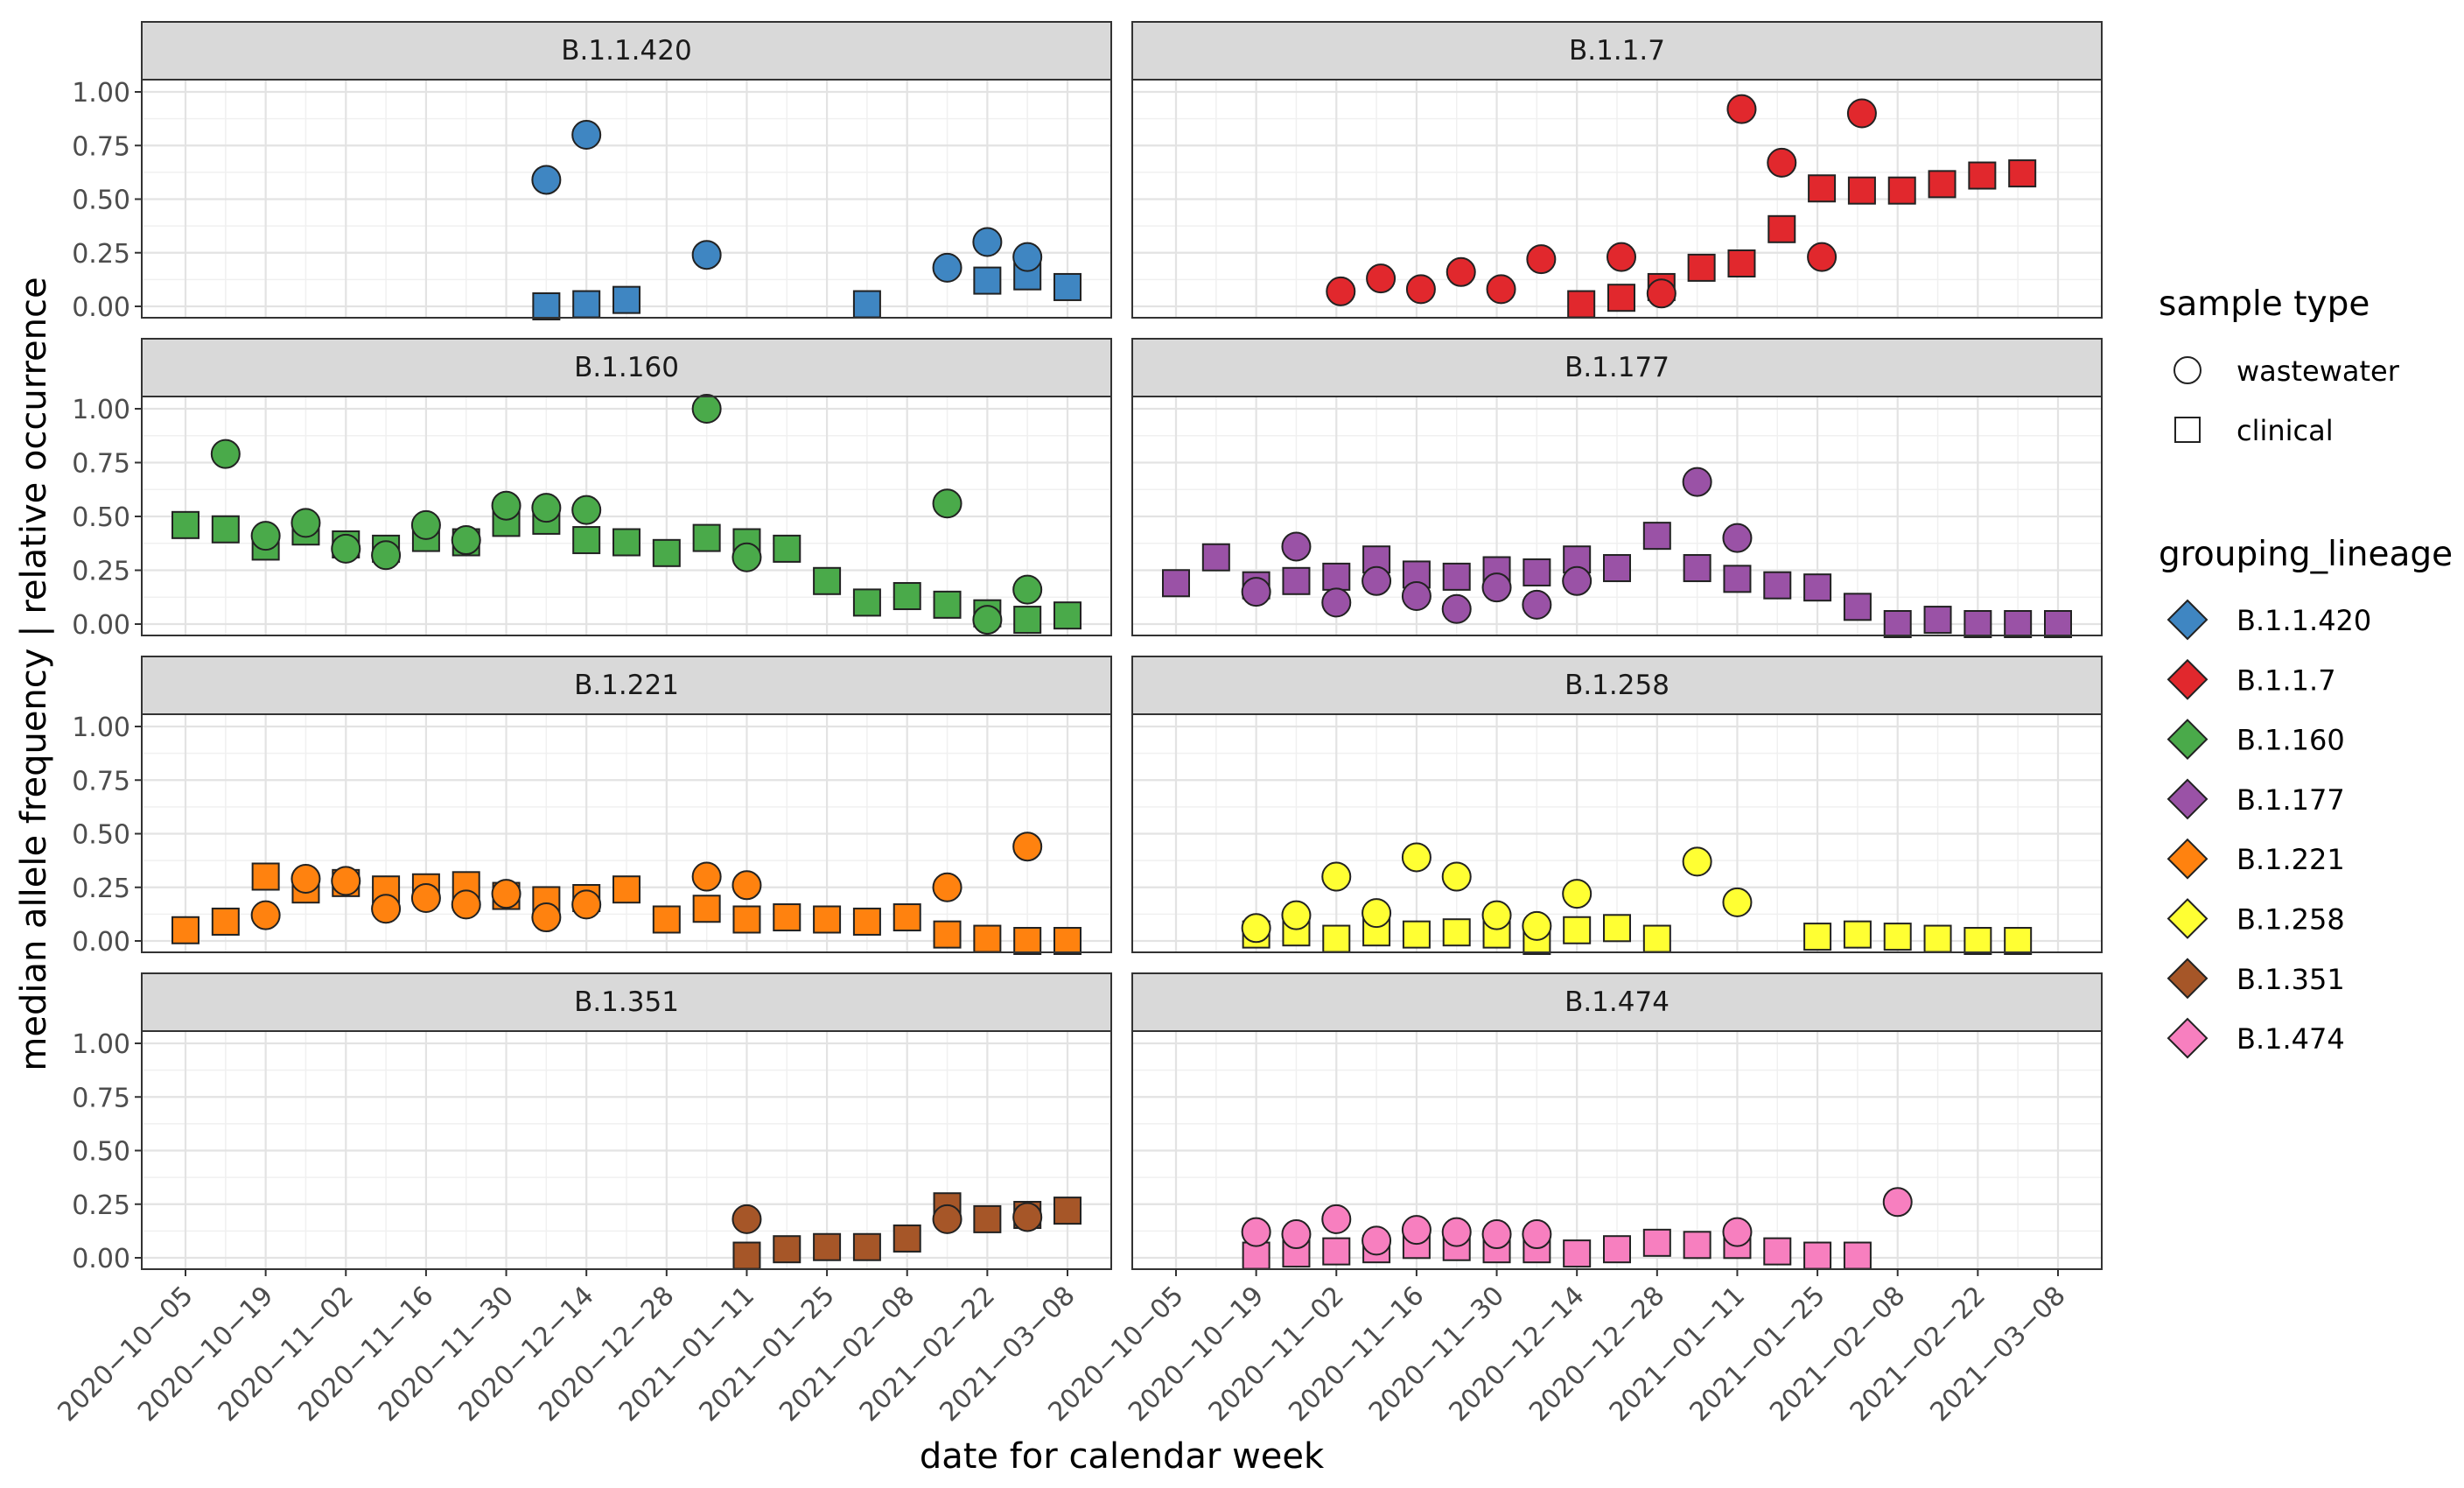  I want to click on data-points, so click(627, 514).